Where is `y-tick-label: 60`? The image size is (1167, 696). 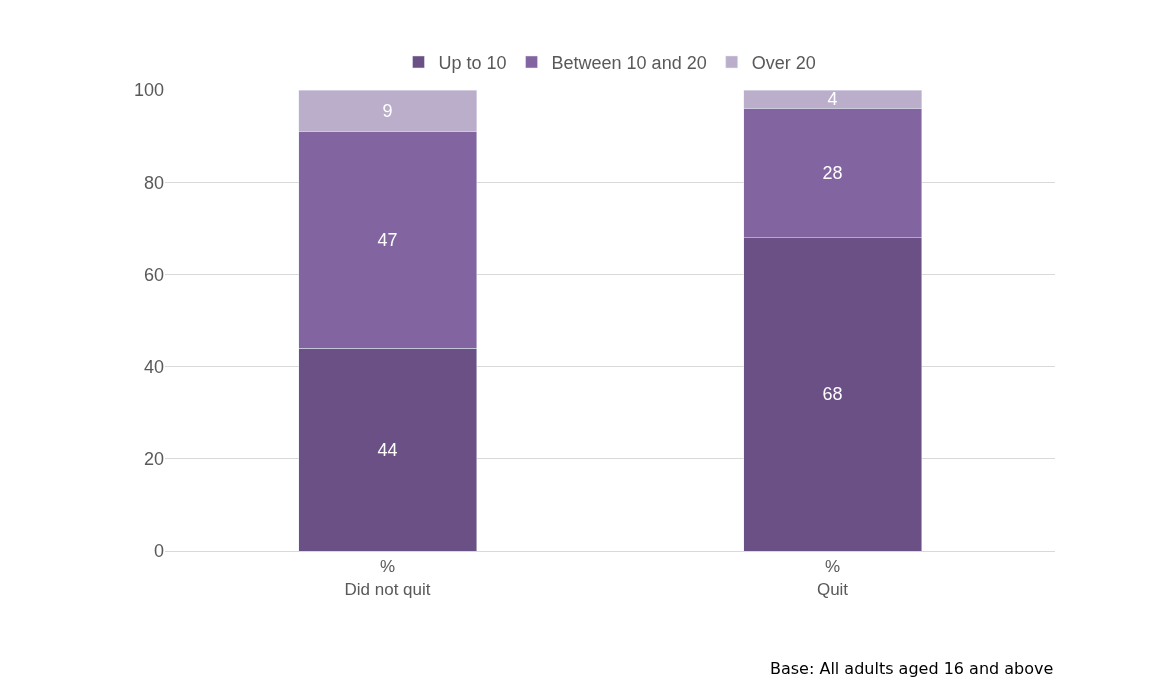
y-tick-label: 60 is located at coordinates (153, 274).